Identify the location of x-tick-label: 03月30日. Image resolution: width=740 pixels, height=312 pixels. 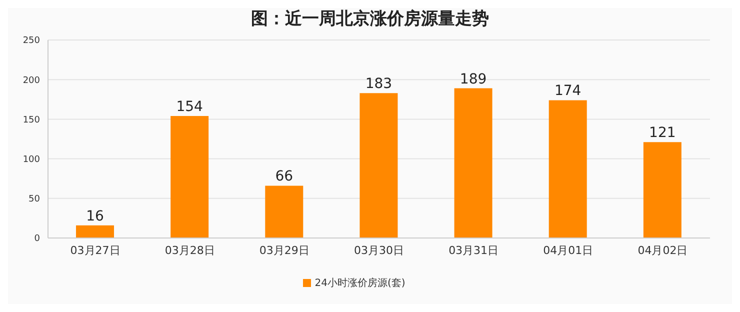
(379, 250).